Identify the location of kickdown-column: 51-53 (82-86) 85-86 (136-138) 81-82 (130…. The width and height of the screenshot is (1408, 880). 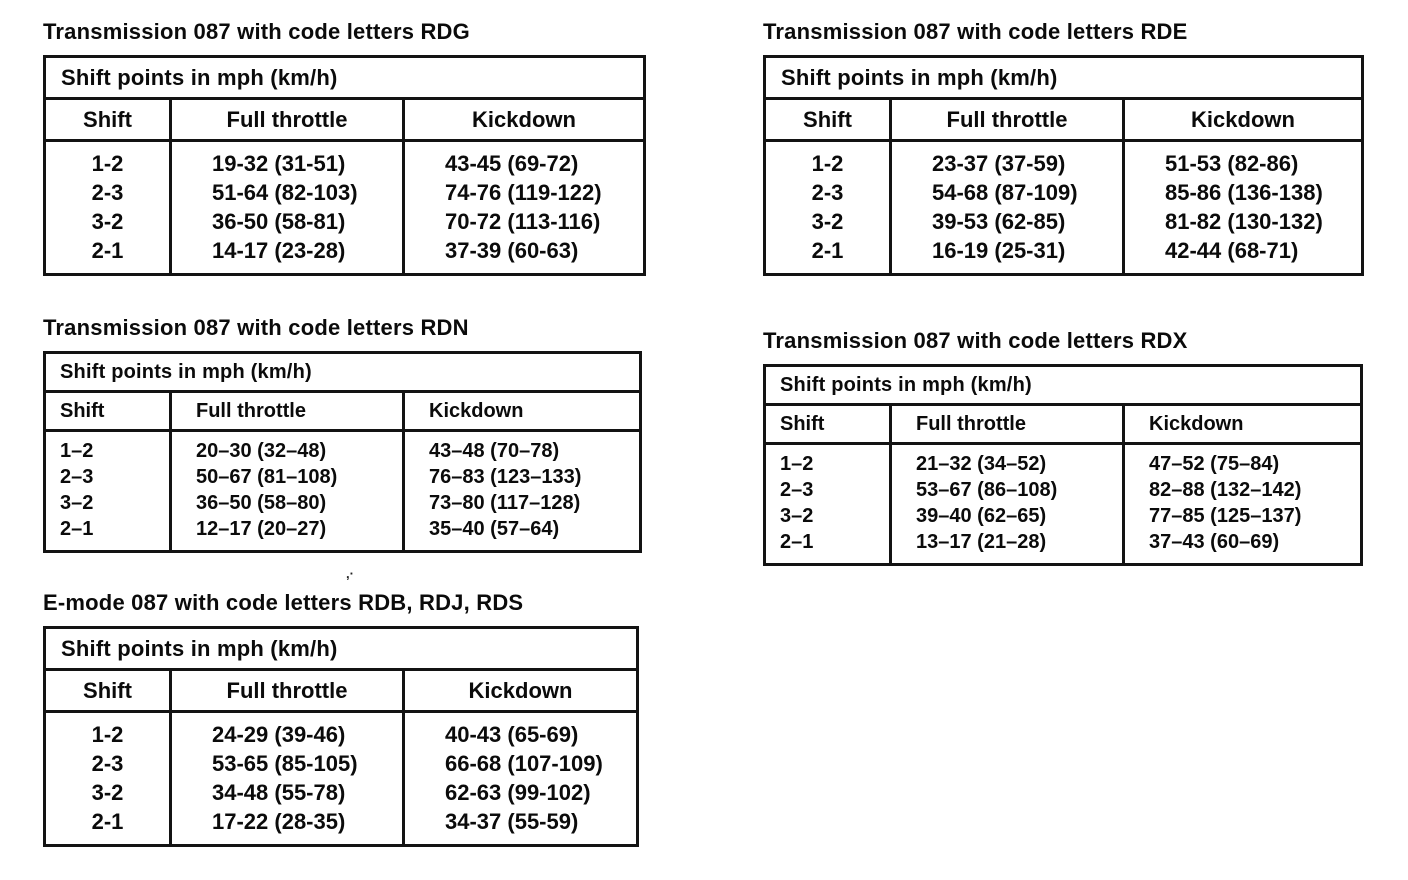
(1241, 207).